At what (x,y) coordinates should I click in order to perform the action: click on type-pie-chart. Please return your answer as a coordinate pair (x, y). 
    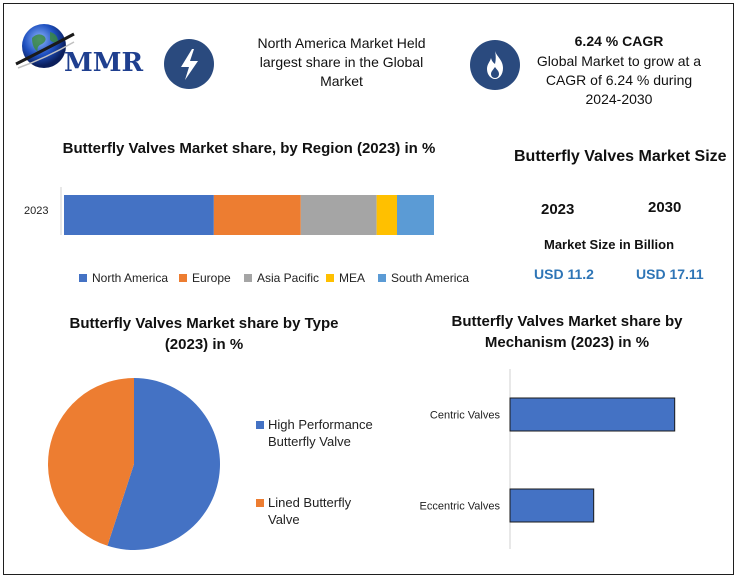
    Looking at the image, I should click on (134, 464).